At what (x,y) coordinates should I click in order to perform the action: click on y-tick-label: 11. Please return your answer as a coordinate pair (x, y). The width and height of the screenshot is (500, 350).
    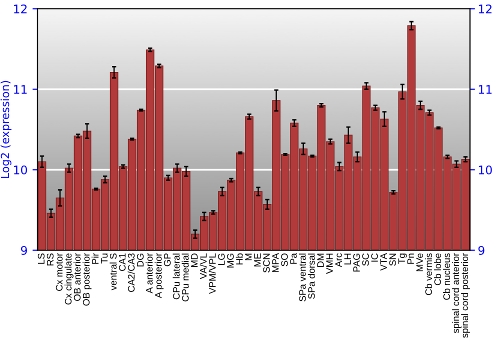
    Looking at the image, I should click on (20, 89).